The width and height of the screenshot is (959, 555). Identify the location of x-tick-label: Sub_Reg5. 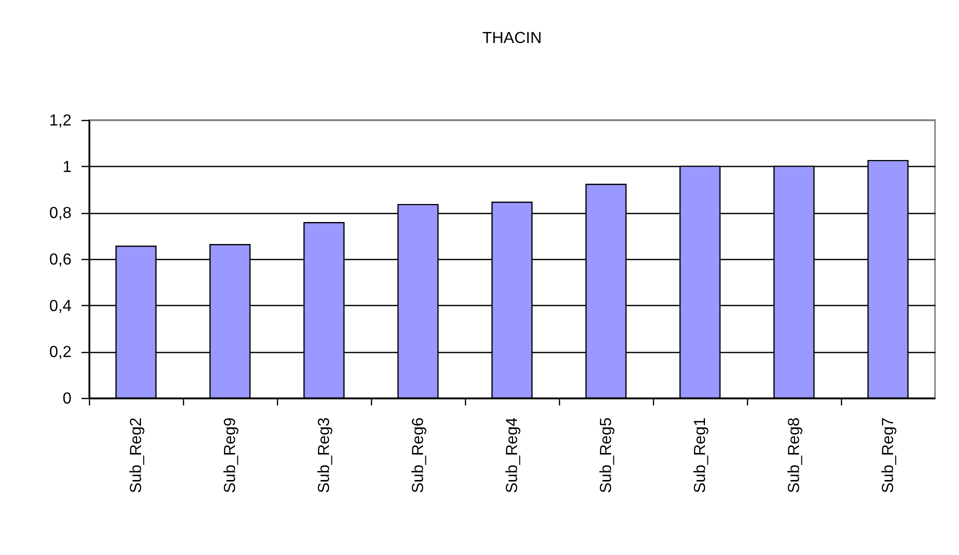
(606, 455).